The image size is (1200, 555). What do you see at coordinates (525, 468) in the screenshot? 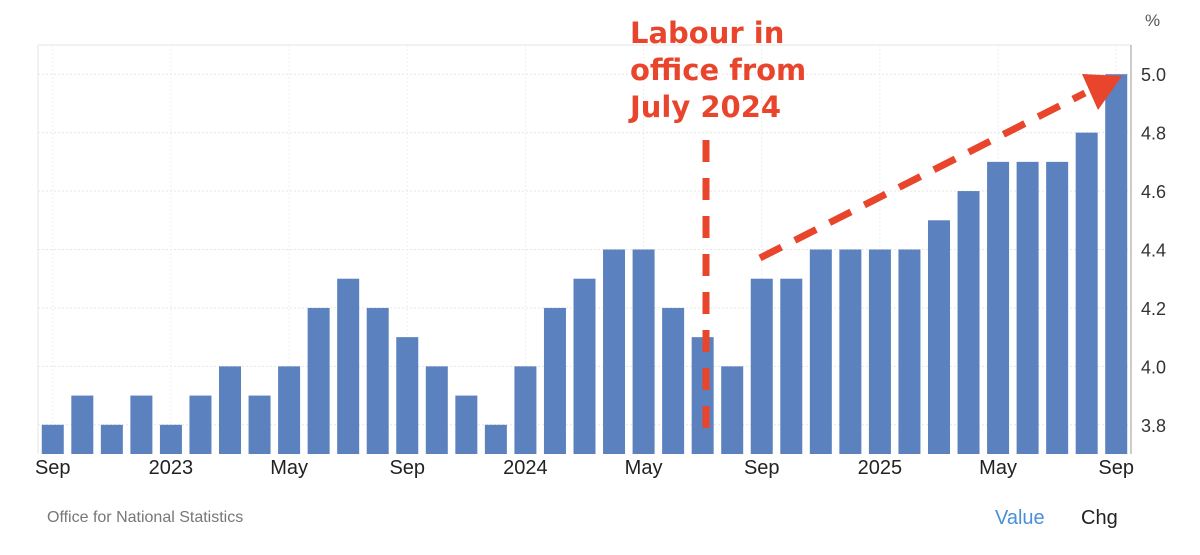
I see `x-tick-label: 2024` at bounding box center [525, 468].